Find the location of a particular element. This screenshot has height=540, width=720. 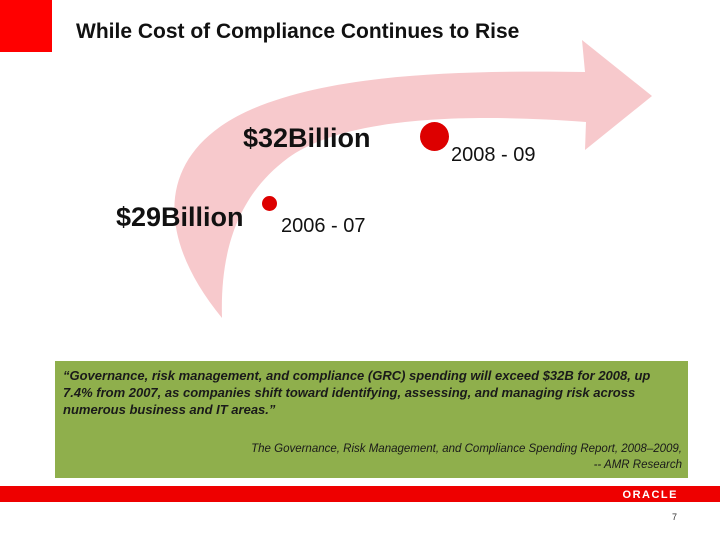

period-label-2006: 2006 - 07 is located at coordinates (323, 226).